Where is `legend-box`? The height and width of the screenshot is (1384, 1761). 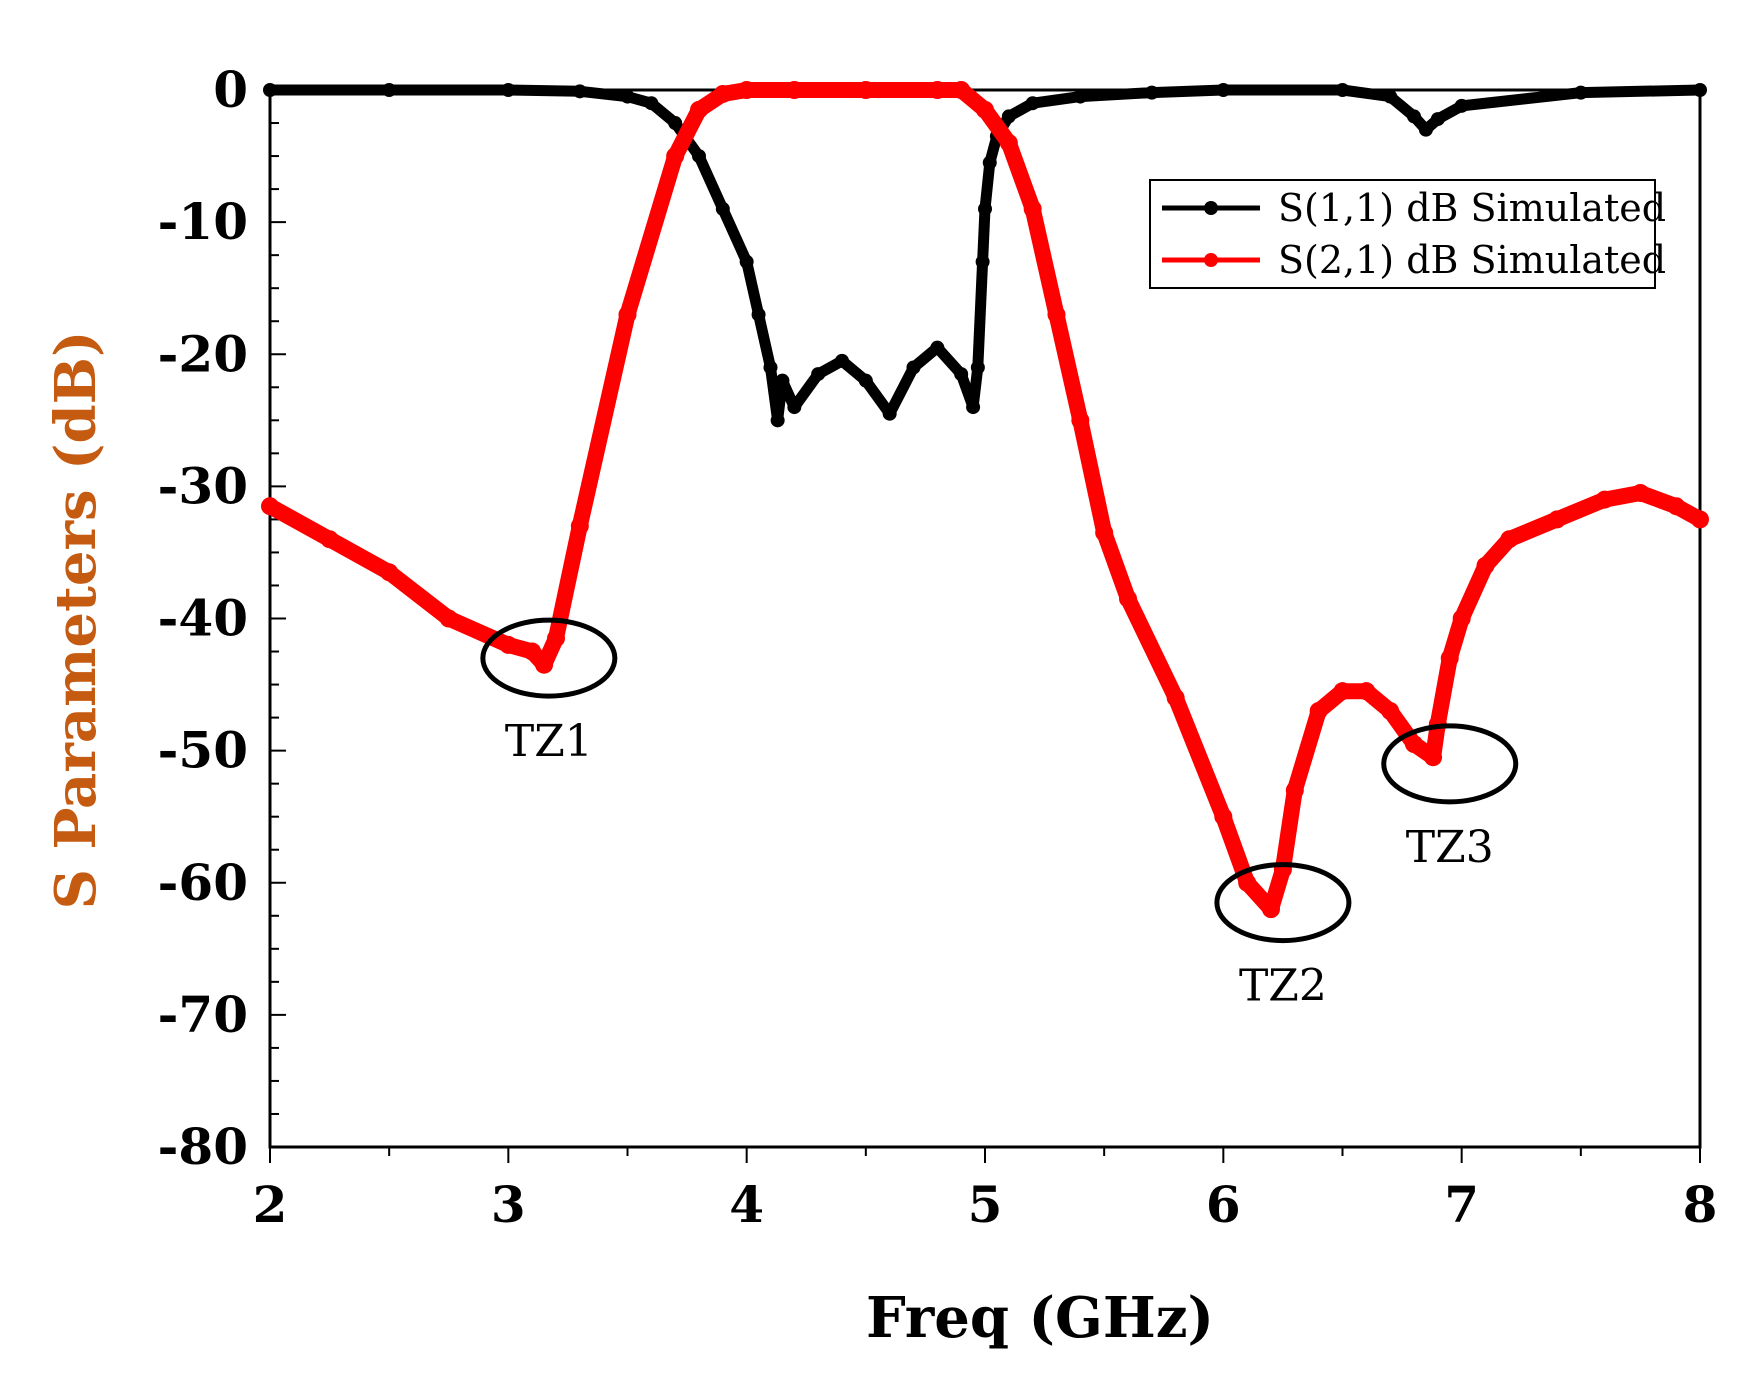
legend-box is located at coordinates (1402, 234).